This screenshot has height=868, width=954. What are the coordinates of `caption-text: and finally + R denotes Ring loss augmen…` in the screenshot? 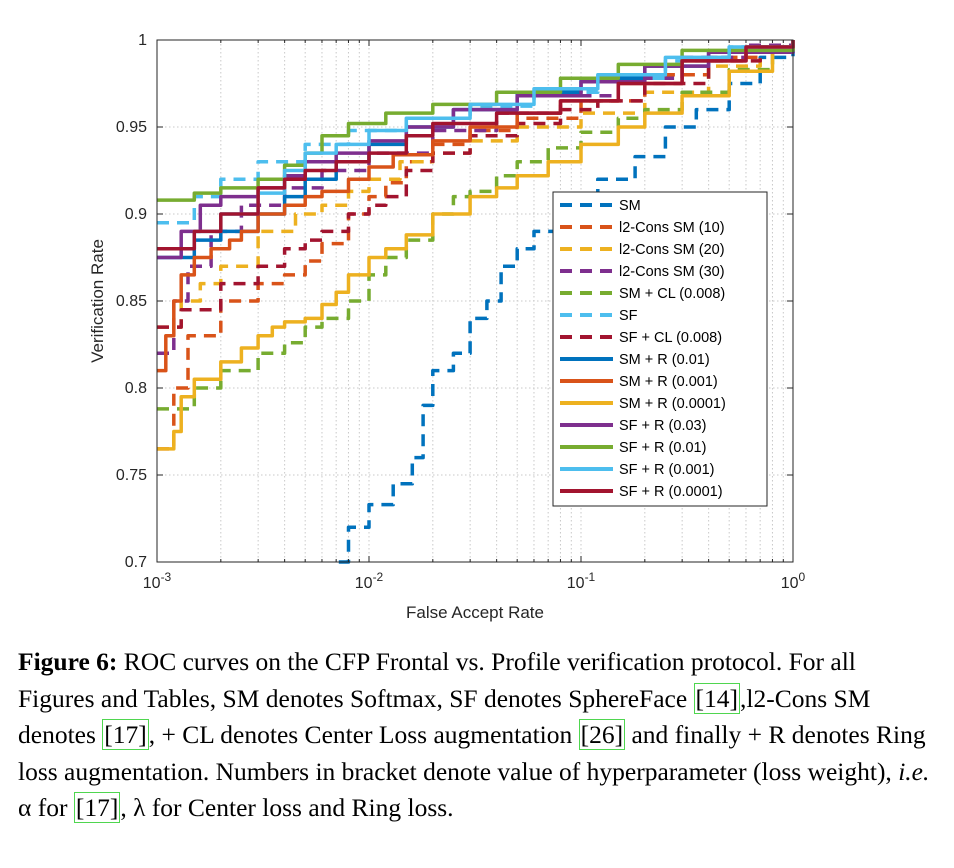 It's located at (472, 753).